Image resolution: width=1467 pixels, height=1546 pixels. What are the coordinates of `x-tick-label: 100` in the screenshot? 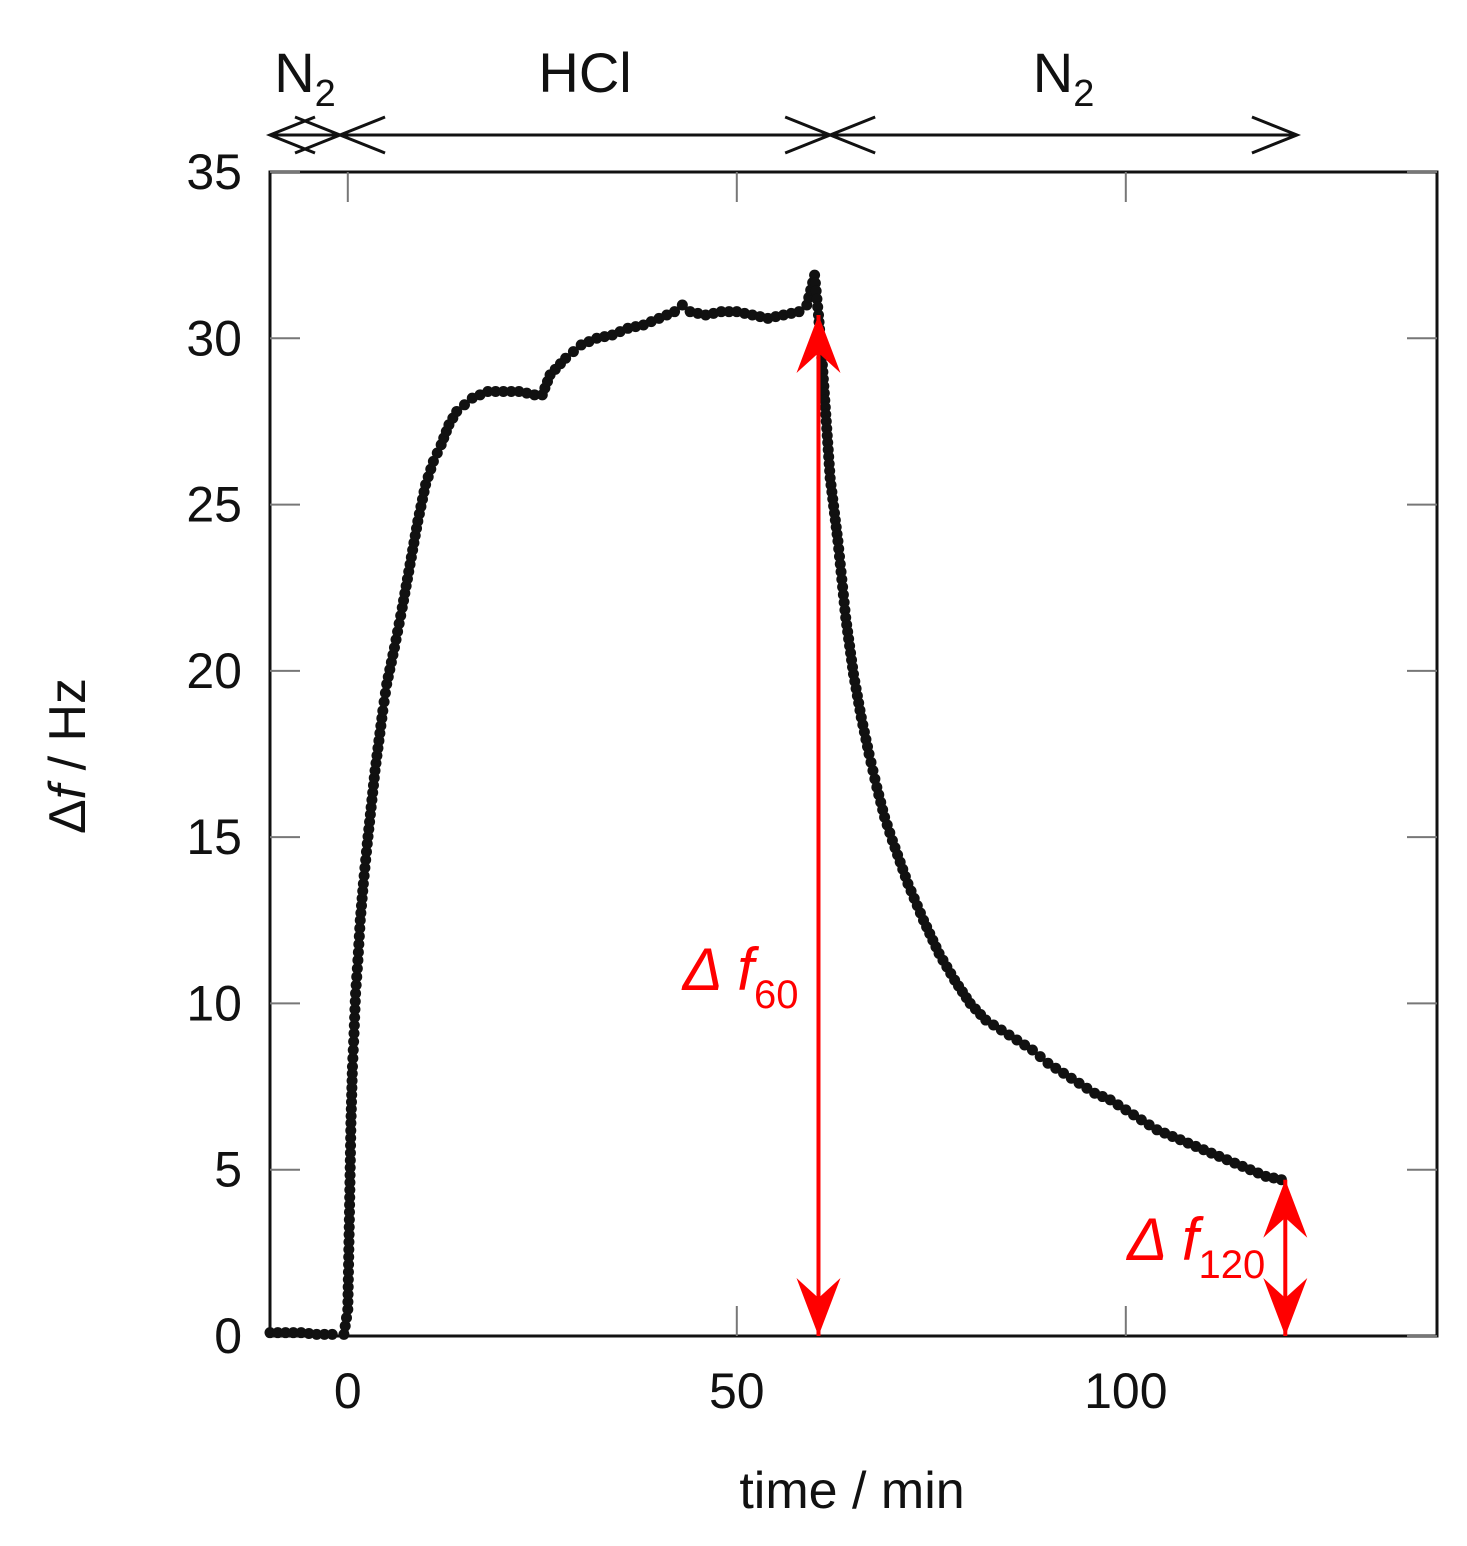 It's located at (1125, 1391).